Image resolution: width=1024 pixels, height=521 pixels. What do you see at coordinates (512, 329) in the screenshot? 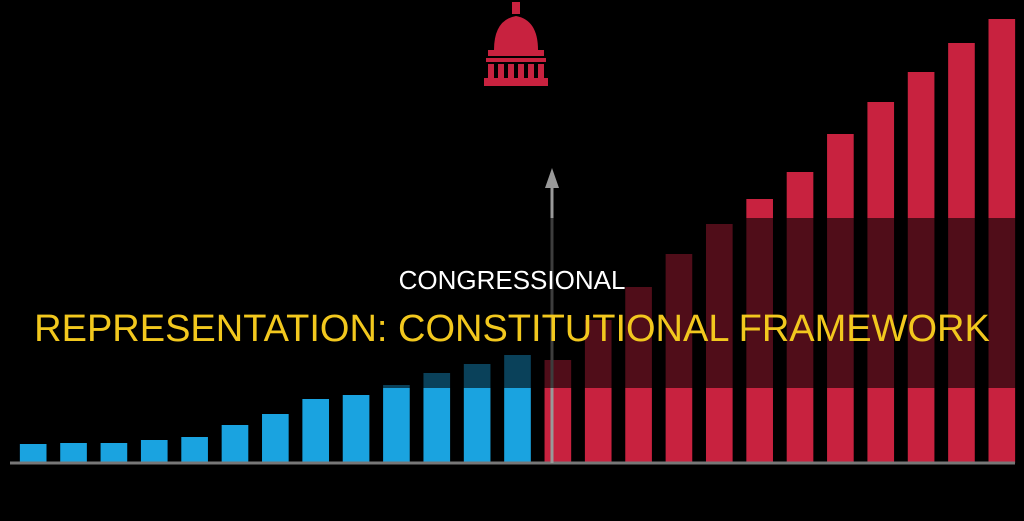
I see `subtitle: REPRESENTATION: CONSTITUTIONAL FRAMEWORK` at bounding box center [512, 329].